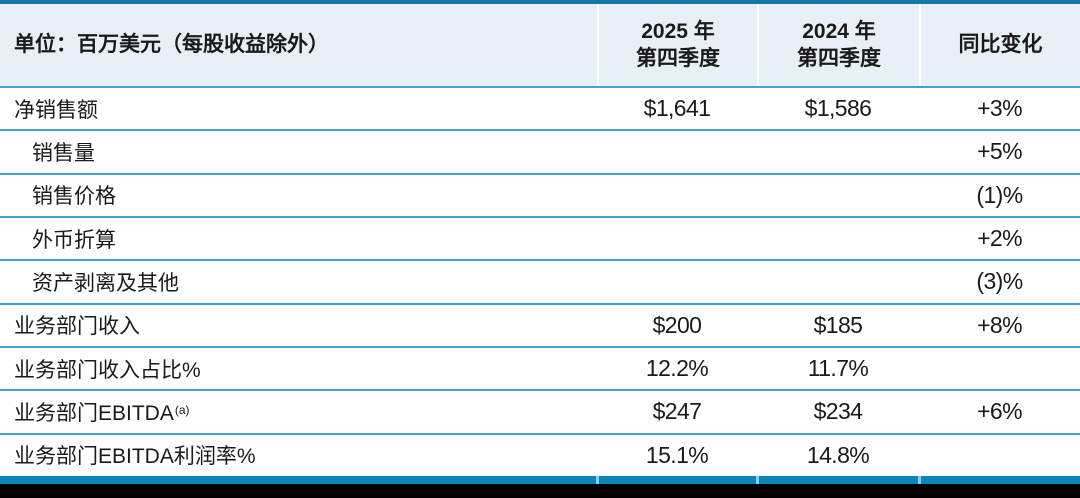 The image size is (1080, 498). Describe the element at coordinates (839, 31) in the screenshot. I see `column-header-line: 2024 年` at that location.